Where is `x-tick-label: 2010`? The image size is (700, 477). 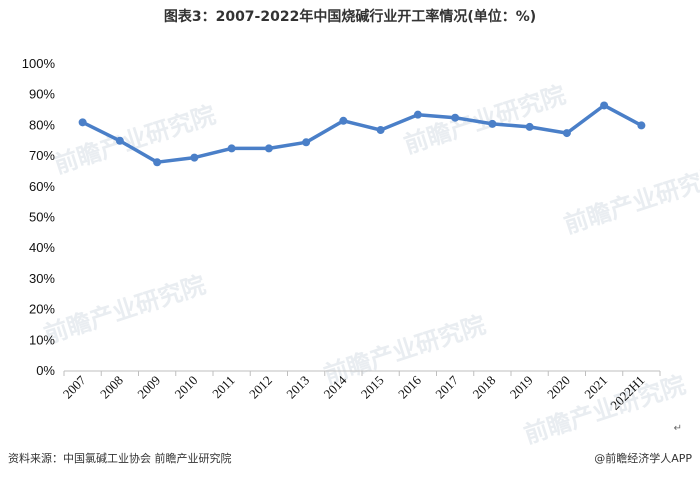 x-tick-label: 2010 is located at coordinates (186, 387).